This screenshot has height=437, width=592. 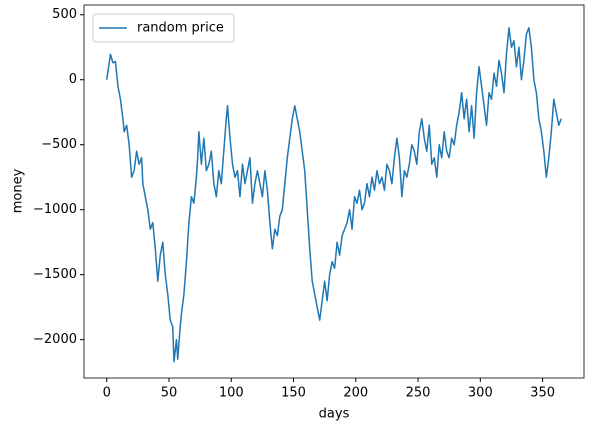 I want to click on x-tick-label: 300, so click(x=480, y=393).